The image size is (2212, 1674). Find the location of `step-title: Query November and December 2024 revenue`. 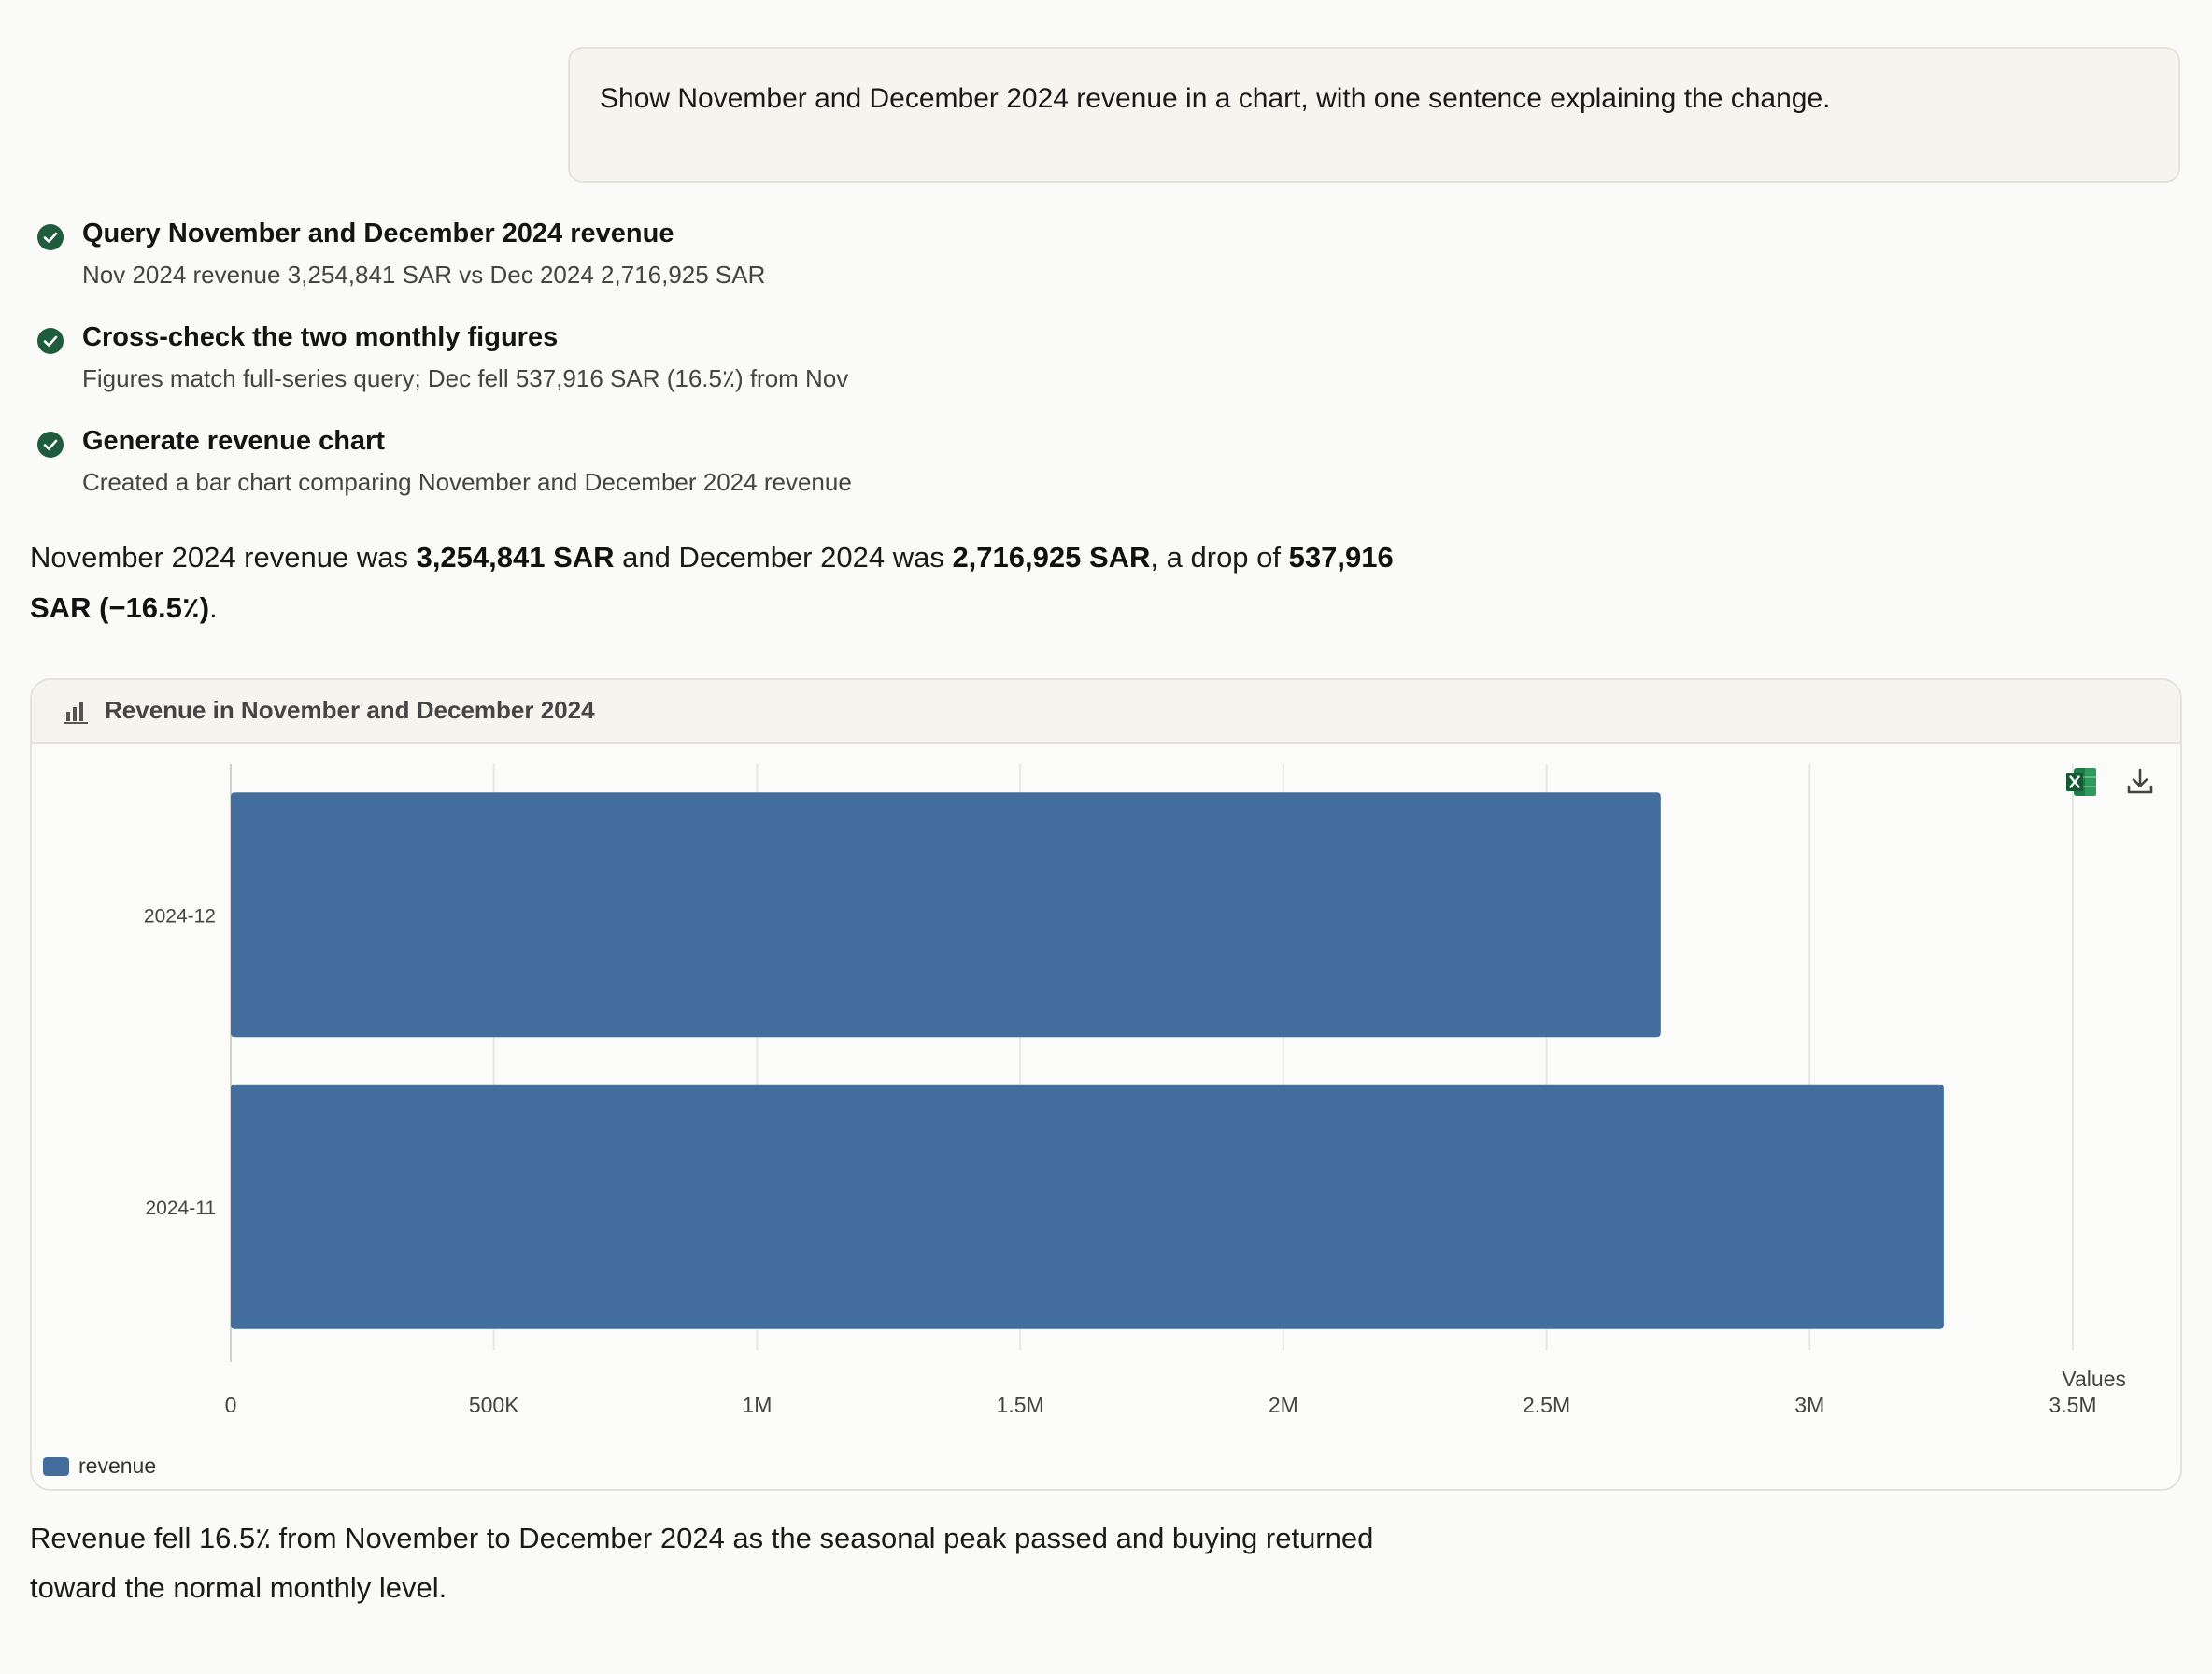

step-title: Query November and December 2024 revenue is located at coordinates (378, 233).